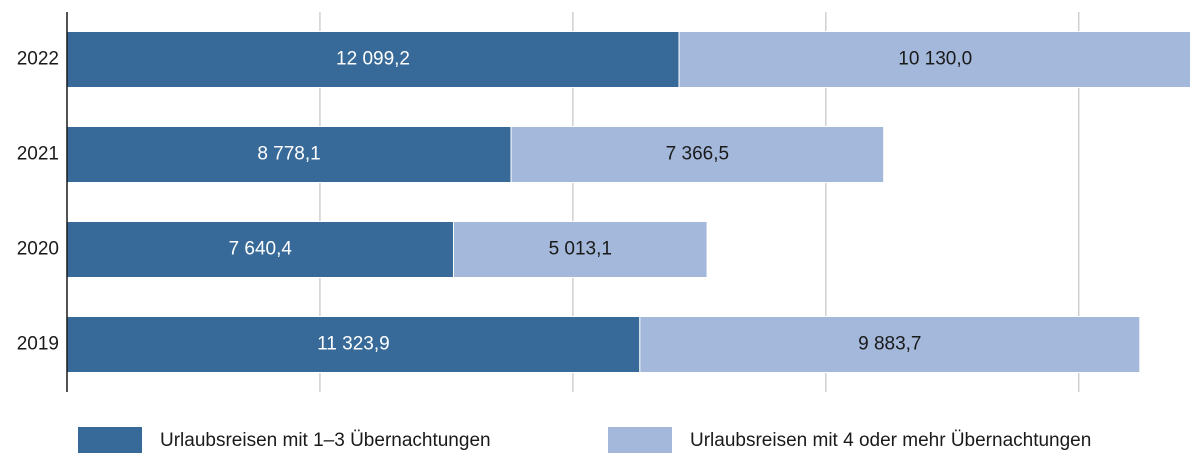 Image resolution: width=1190 pixels, height=454 pixels. I want to click on y-tick-label: 2022, so click(38, 59).